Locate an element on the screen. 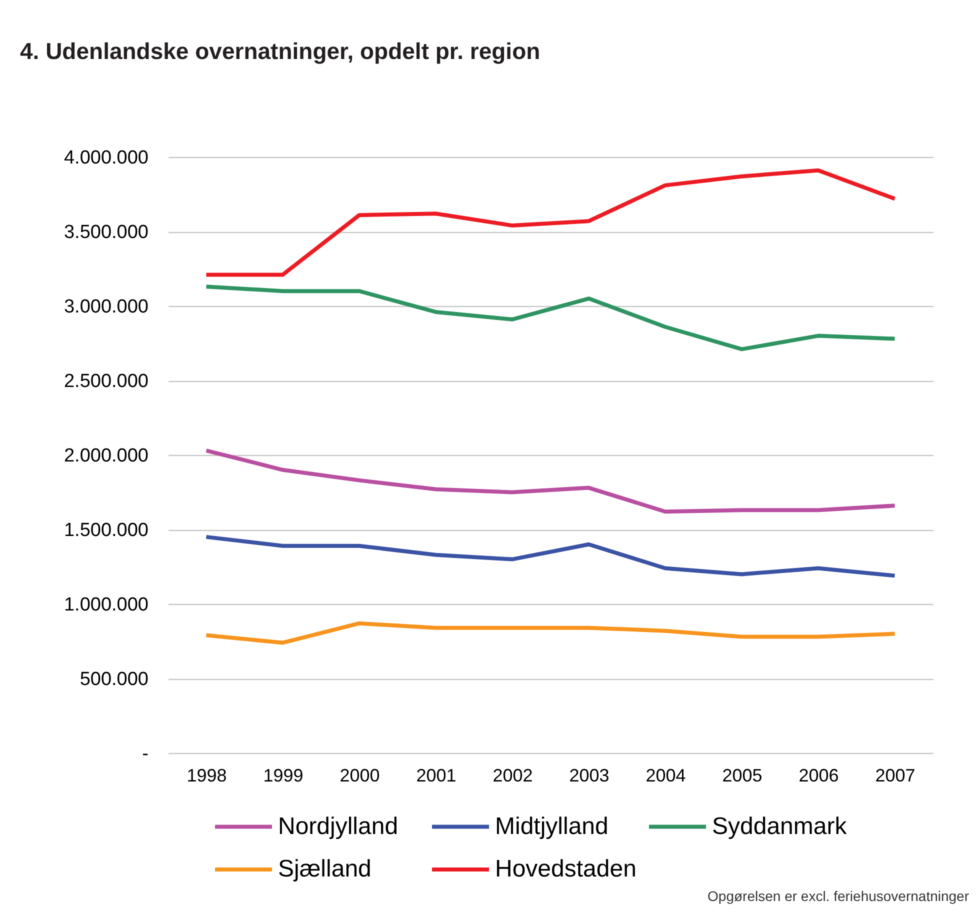 Image resolution: width=979 pixels, height=922 pixels. legend-label: Hovedstaden is located at coordinates (565, 869).